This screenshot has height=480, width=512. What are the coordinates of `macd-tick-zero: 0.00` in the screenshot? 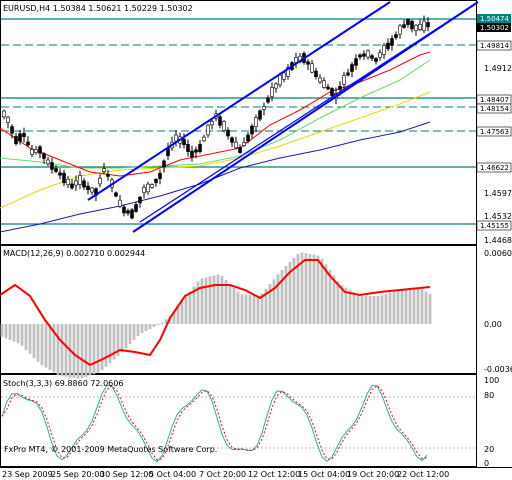 It's located at (493, 324).